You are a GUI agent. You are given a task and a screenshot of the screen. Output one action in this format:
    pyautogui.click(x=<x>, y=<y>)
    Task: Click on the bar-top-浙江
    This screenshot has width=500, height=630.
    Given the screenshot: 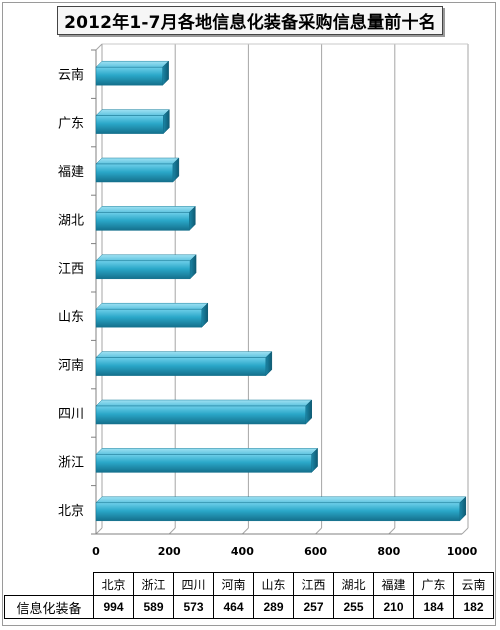 What is the action you would take?
    pyautogui.click(x=207, y=451)
    